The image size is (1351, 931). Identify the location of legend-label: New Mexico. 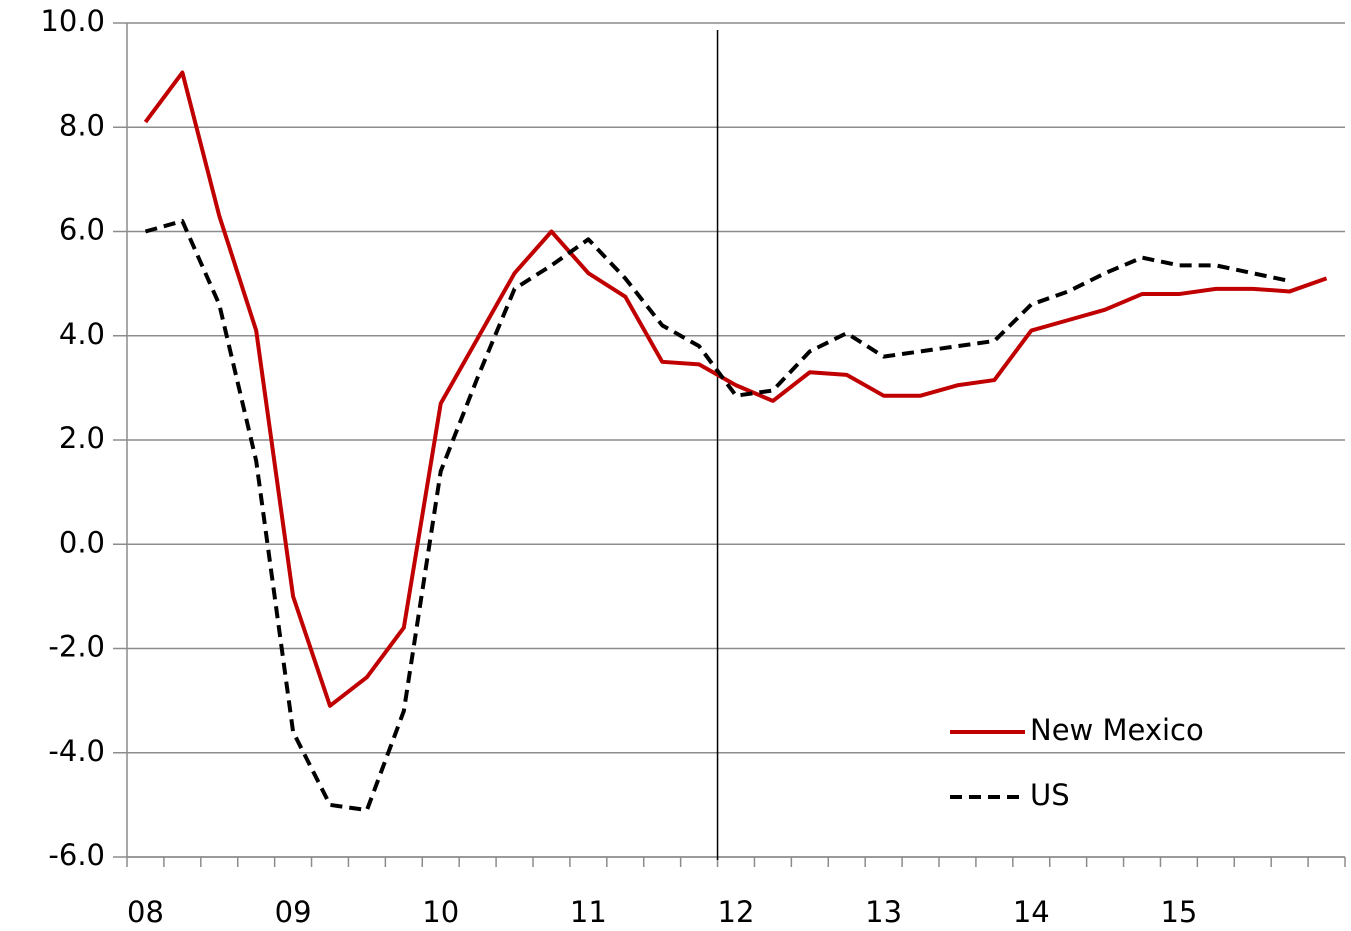
(1117, 730).